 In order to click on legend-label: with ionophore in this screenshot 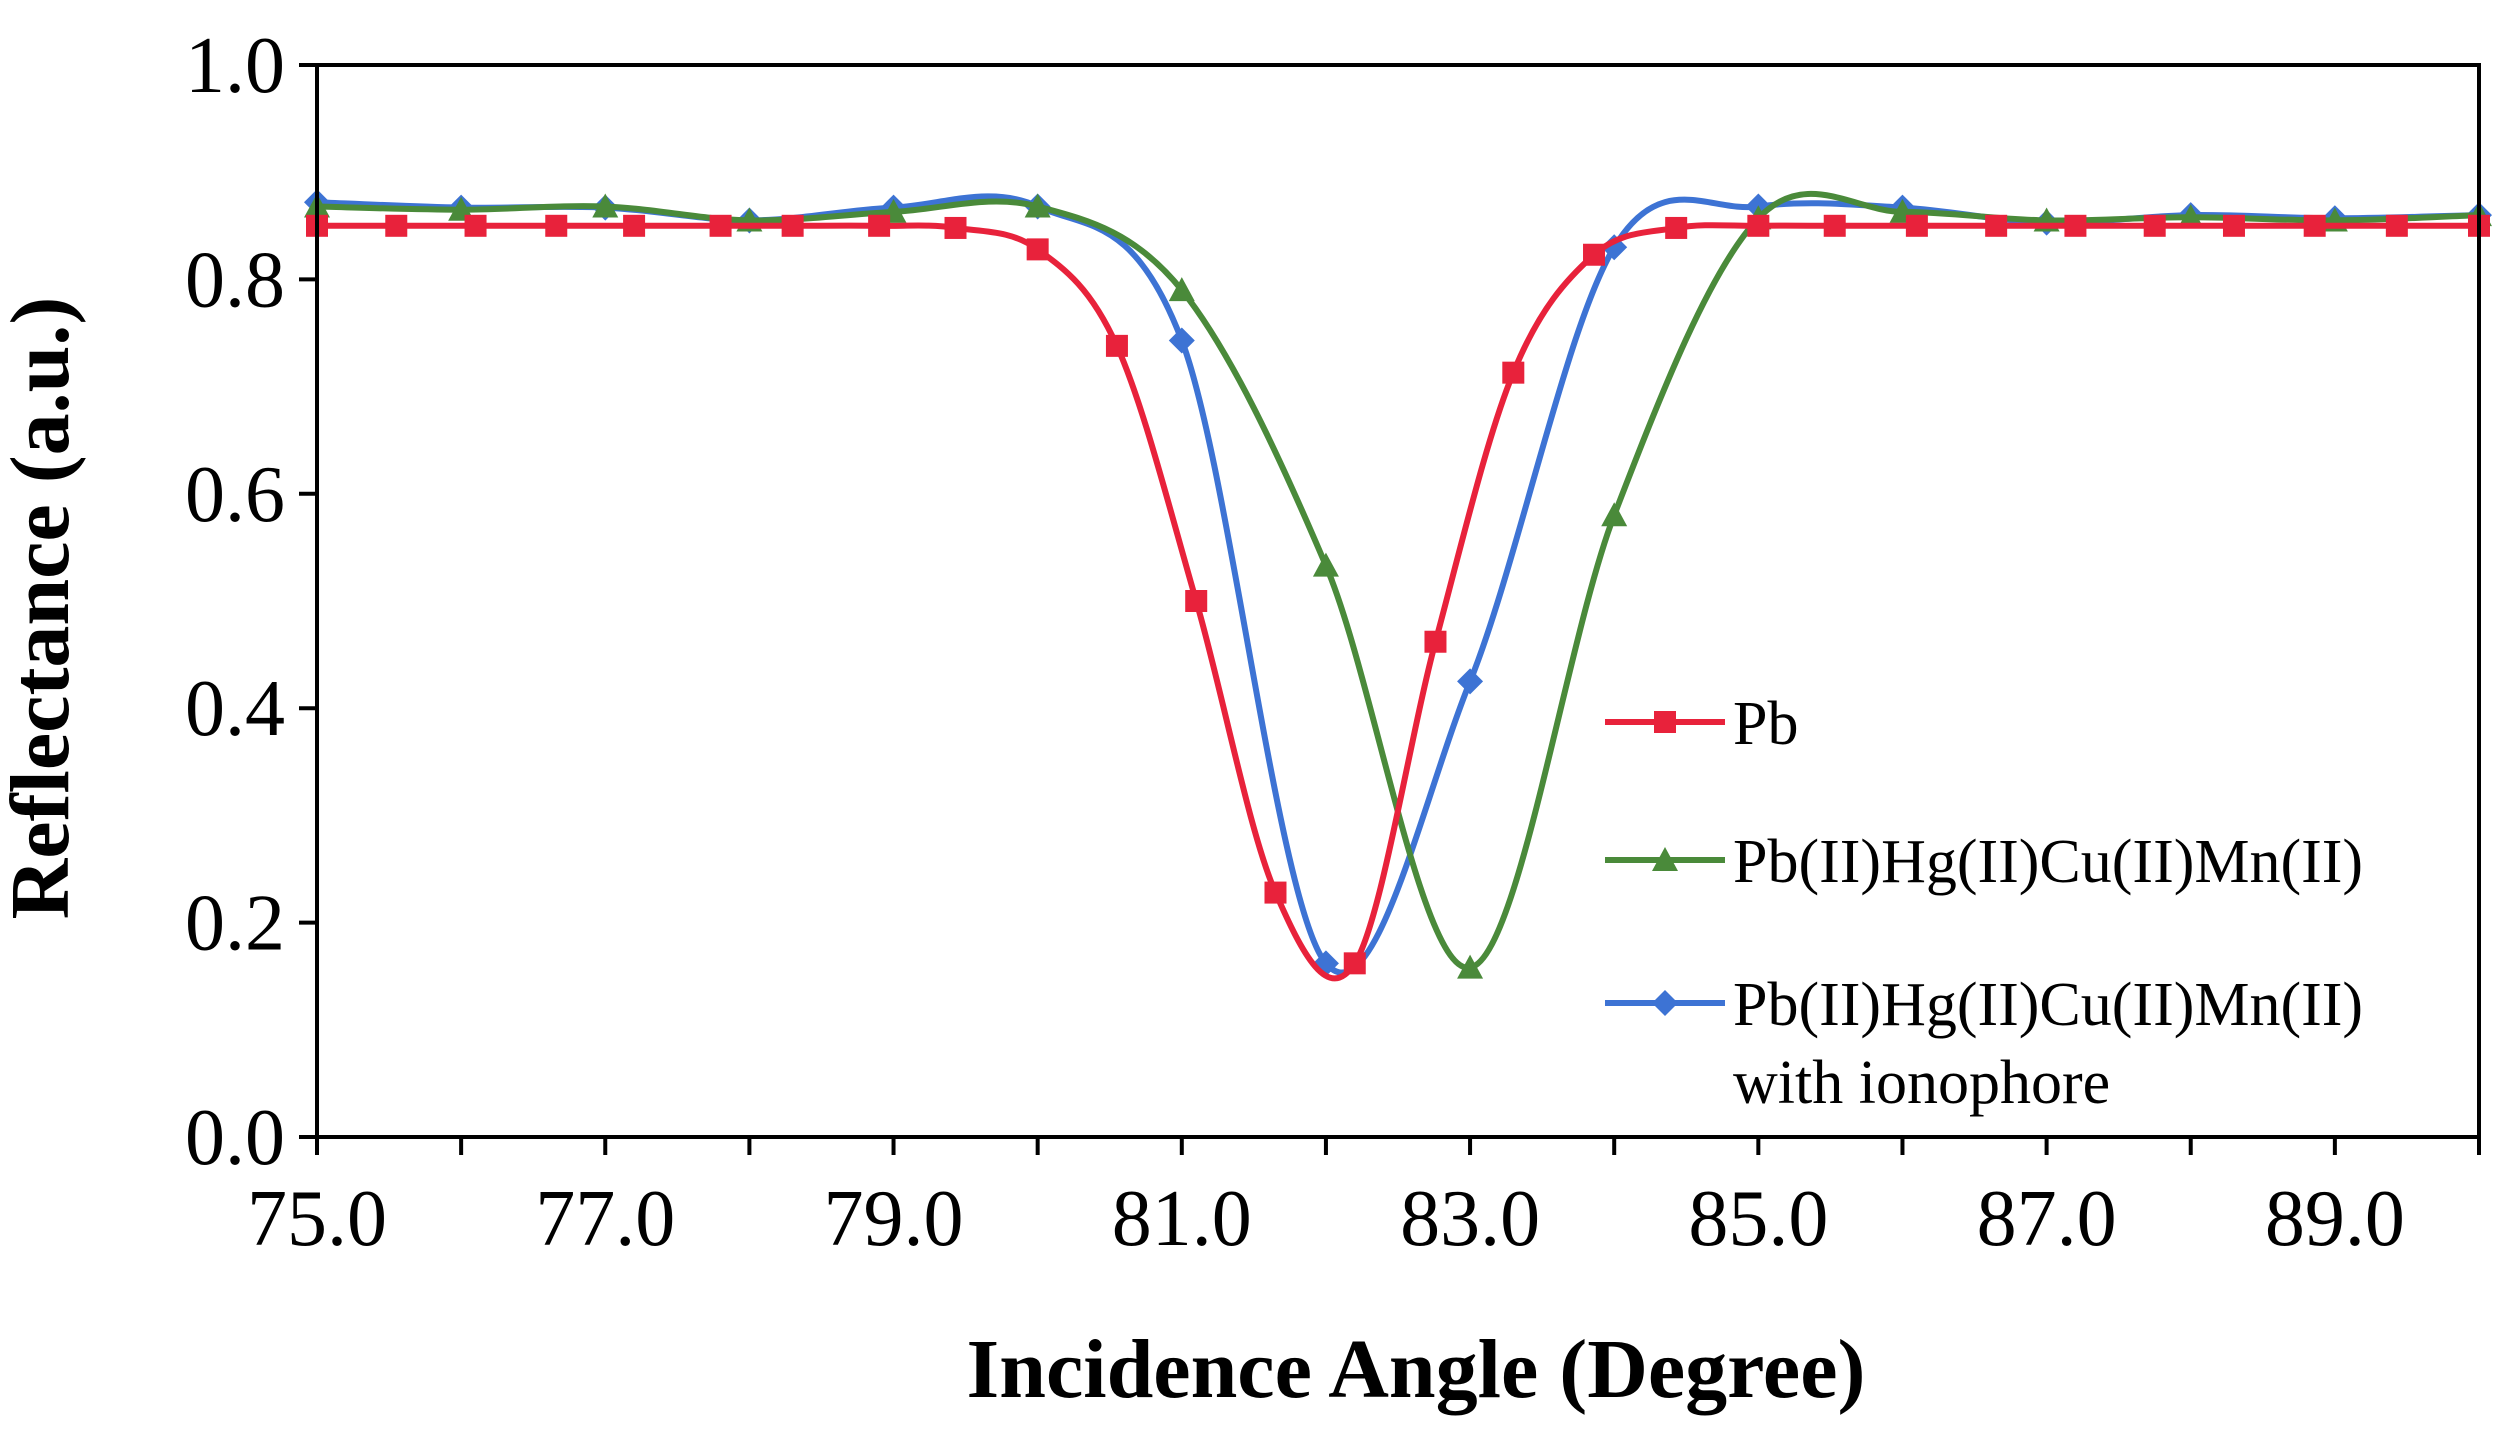, I will do `click(1921, 1083)`.